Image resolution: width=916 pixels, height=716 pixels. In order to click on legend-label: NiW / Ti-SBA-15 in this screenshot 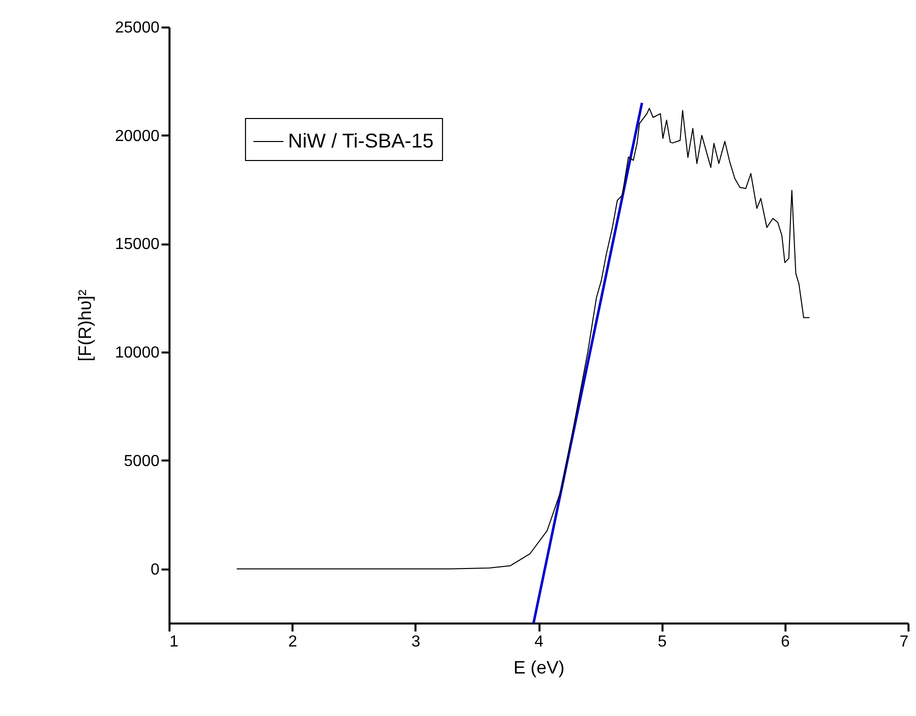, I will do `click(361, 141)`.